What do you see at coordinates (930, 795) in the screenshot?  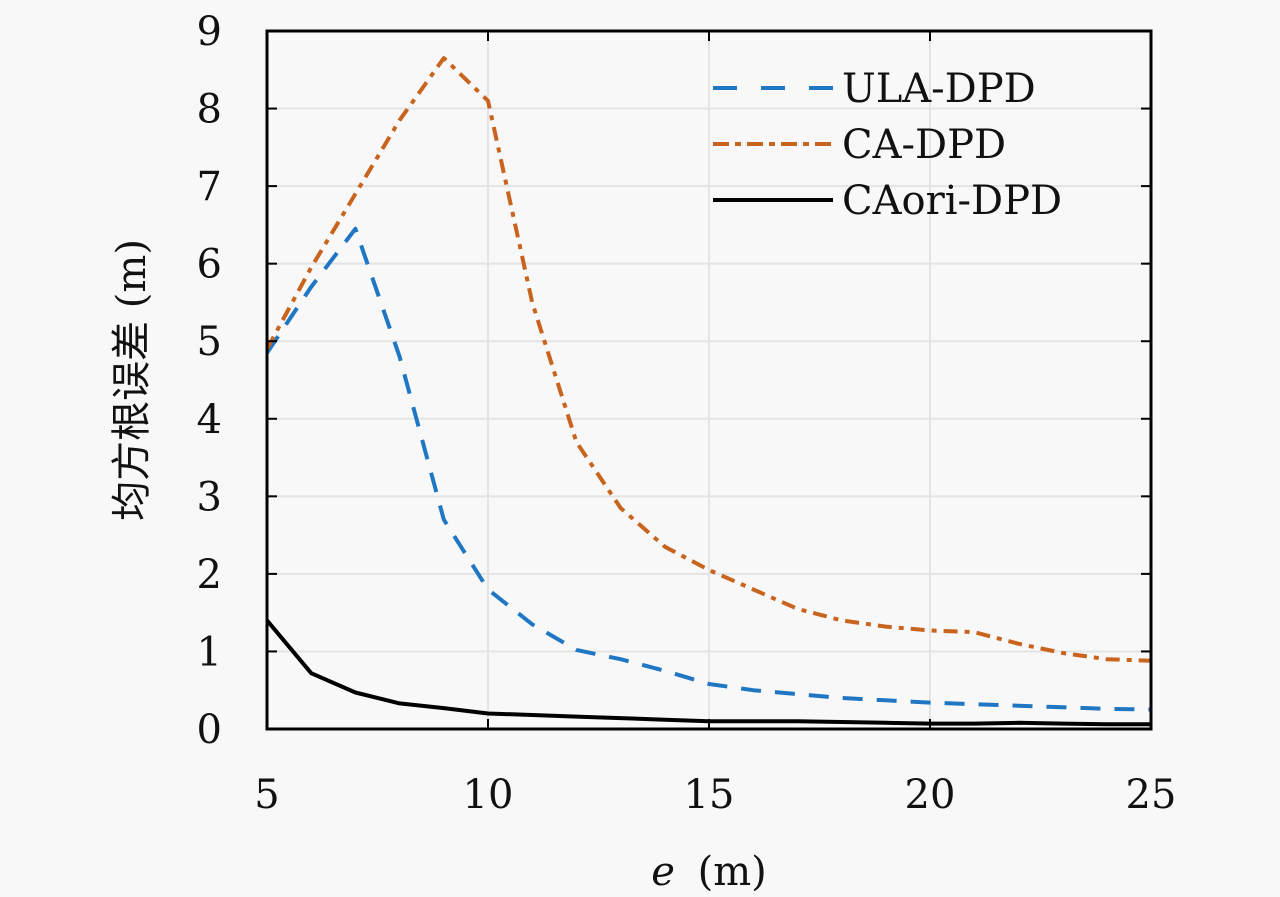 I see `x-tick-label: 20` at bounding box center [930, 795].